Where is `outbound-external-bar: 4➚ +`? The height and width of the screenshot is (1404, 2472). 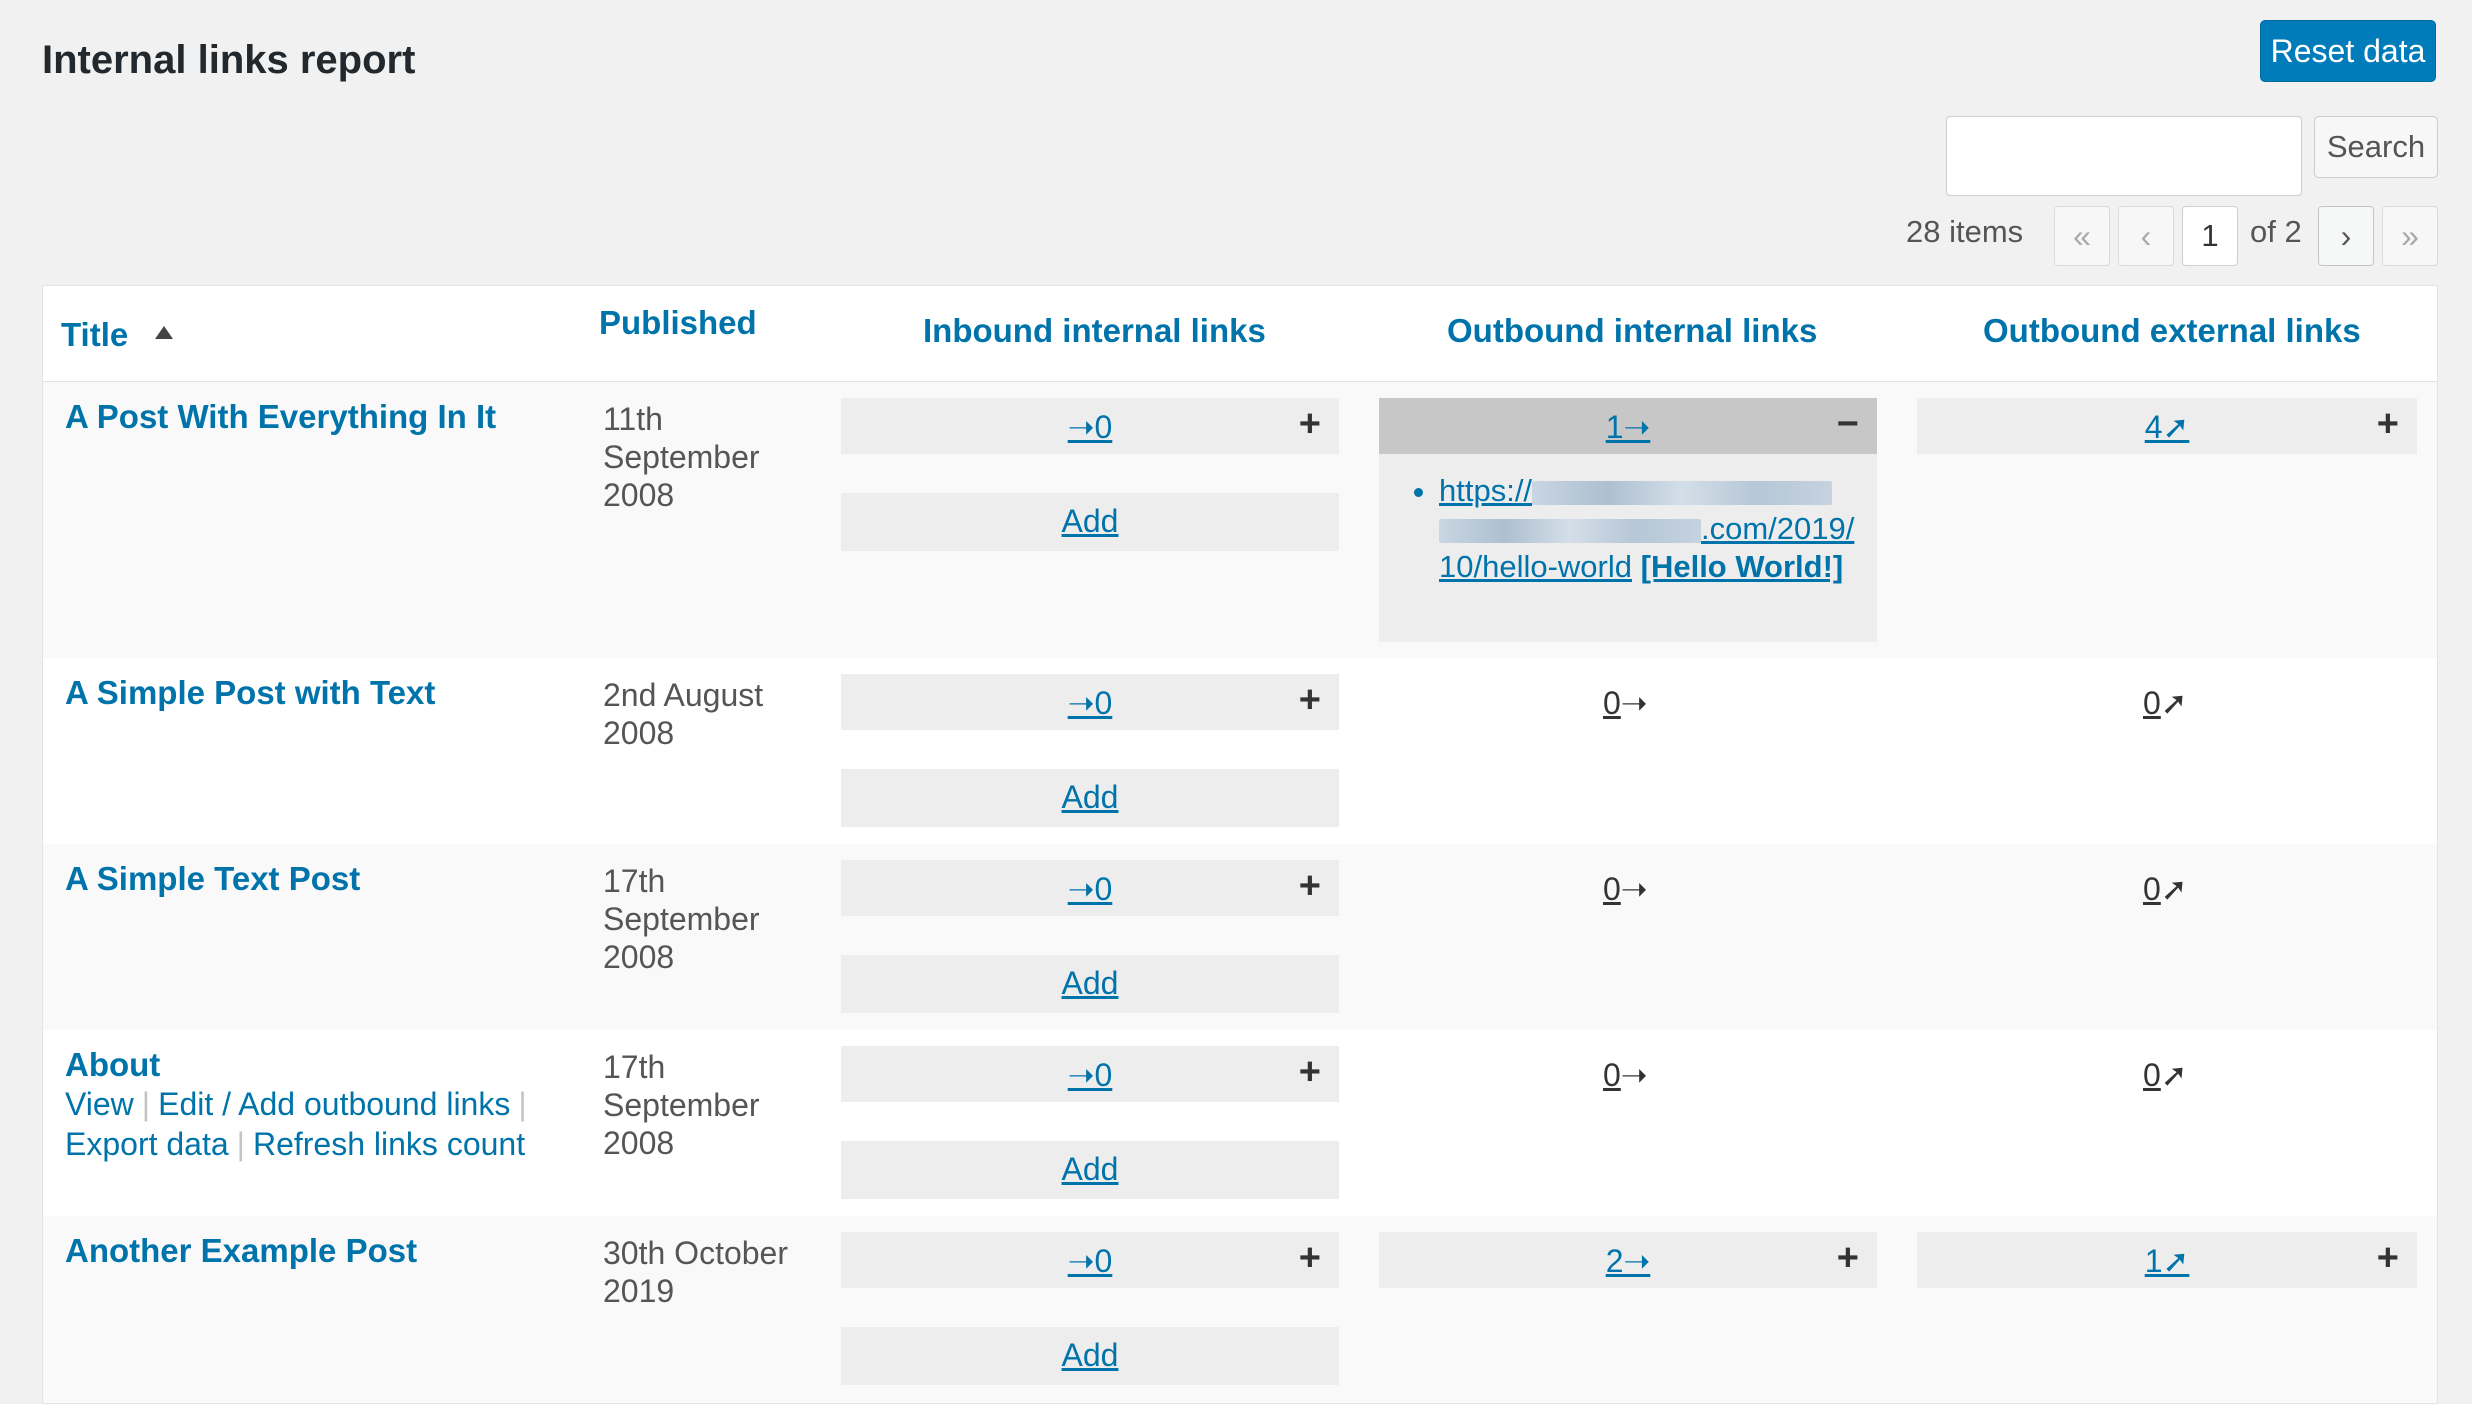 outbound-external-bar: 4➚ + is located at coordinates (2167, 426).